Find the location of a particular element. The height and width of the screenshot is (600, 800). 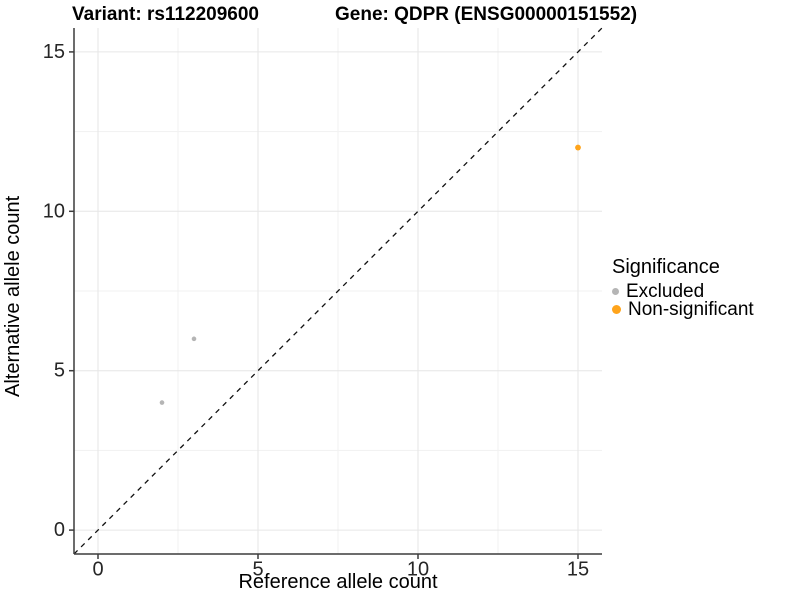

y-tick-label: 10 is located at coordinates (54, 211).